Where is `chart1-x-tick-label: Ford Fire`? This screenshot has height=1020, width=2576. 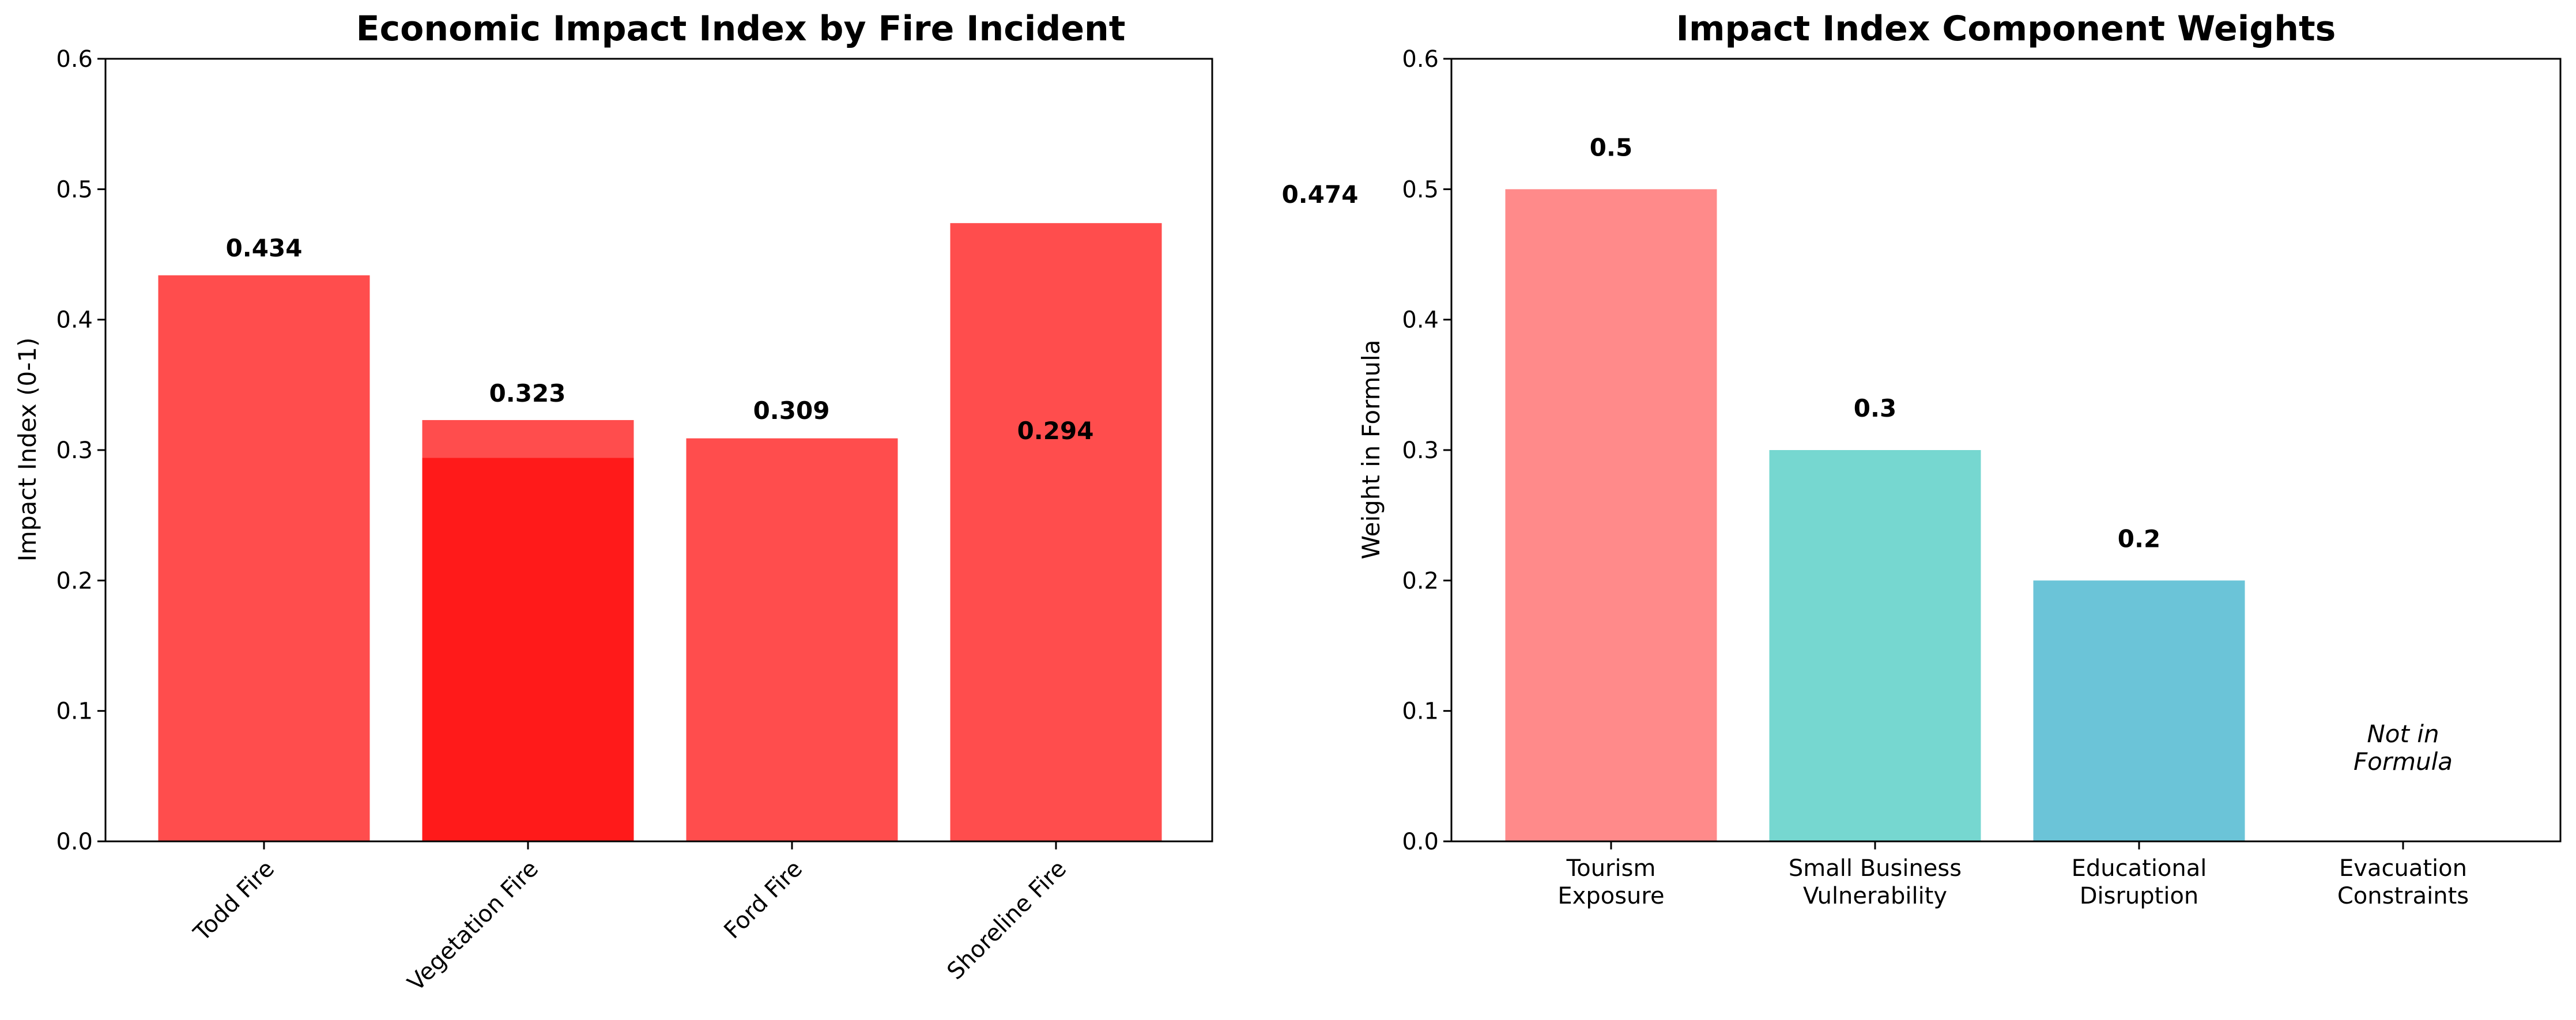 chart1-x-tick-label: Ford Fire is located at coordinates (763, 901).